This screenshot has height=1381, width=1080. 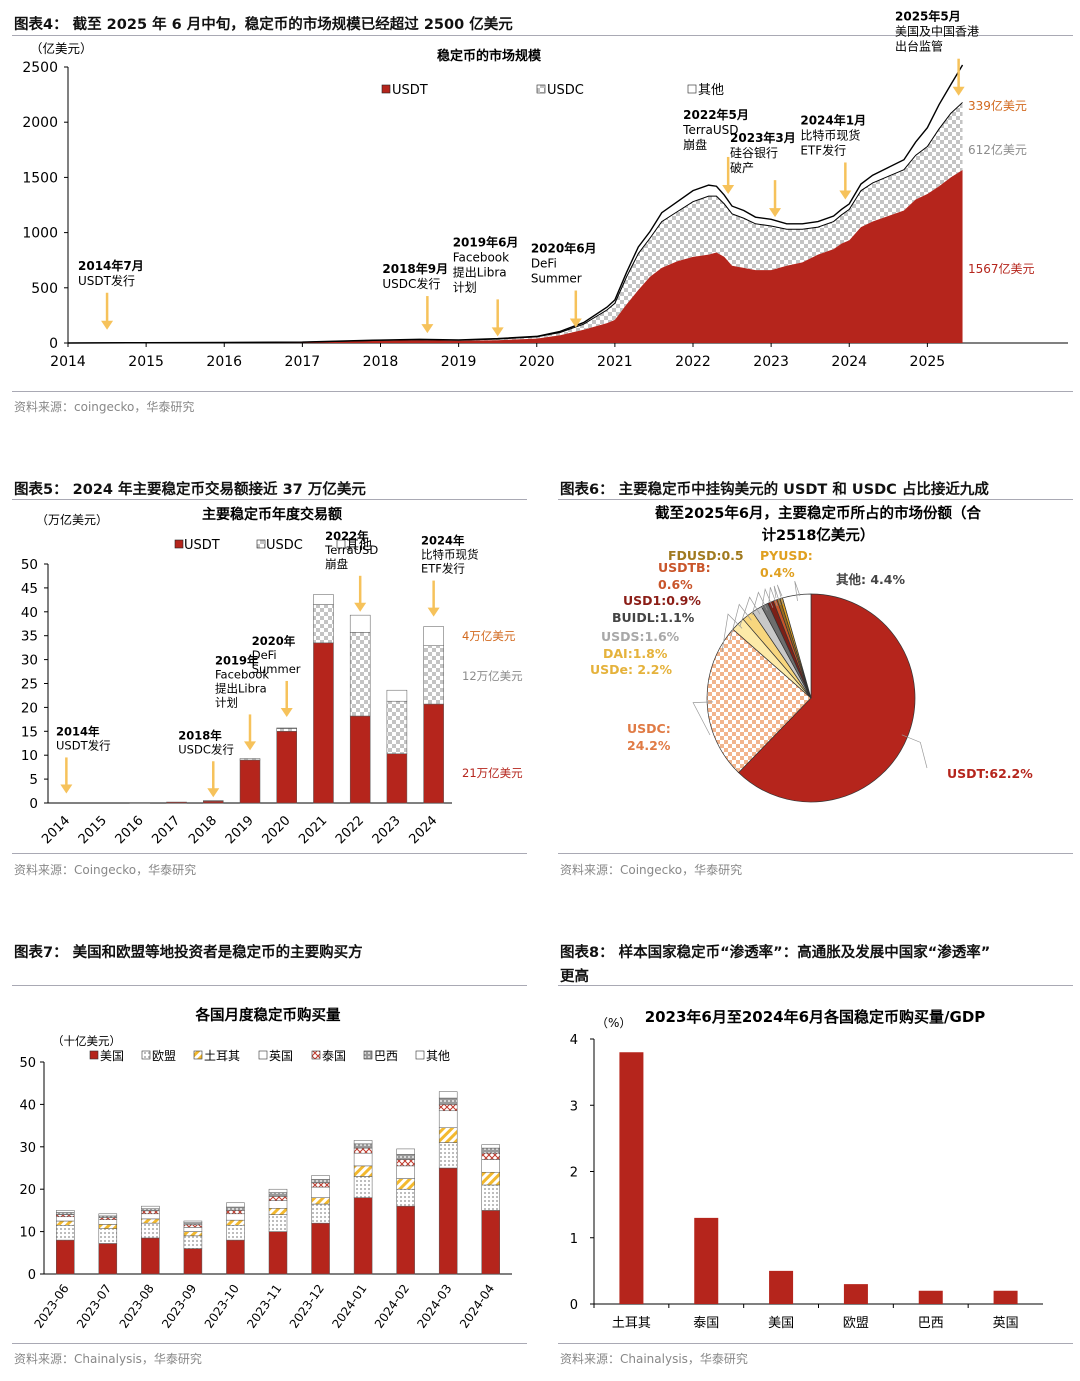 What do you see at coordinates (112, 1056) in the screenshot?
I see `fig7-legend-label-0: 美国` at bounding box center [112, 1056].